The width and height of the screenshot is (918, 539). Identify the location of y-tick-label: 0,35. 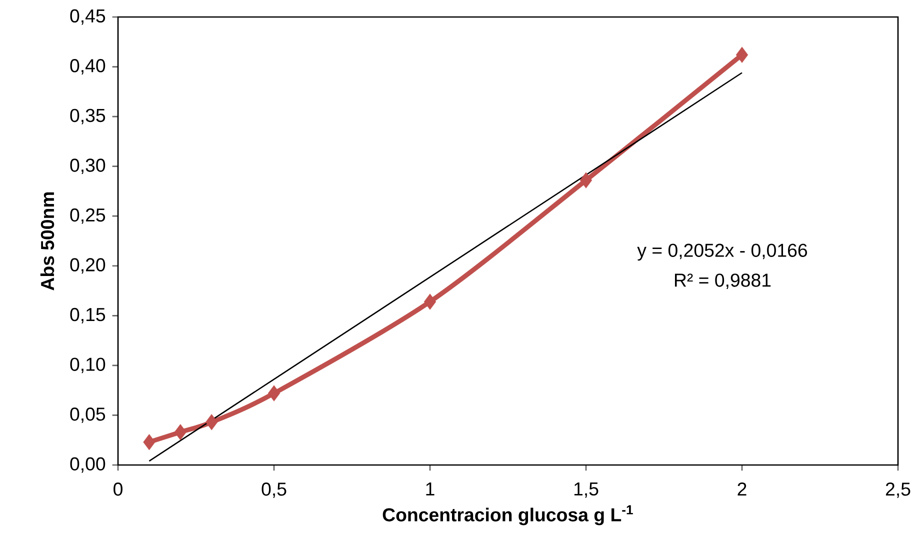
(88, 116).